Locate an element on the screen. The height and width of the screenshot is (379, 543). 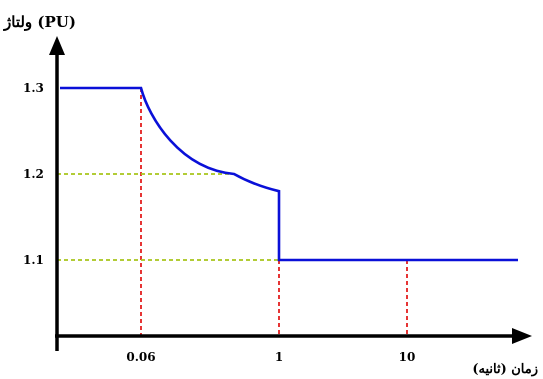
x-axis-label: زمان (ثانیه) is located at coordinates (505, 369).